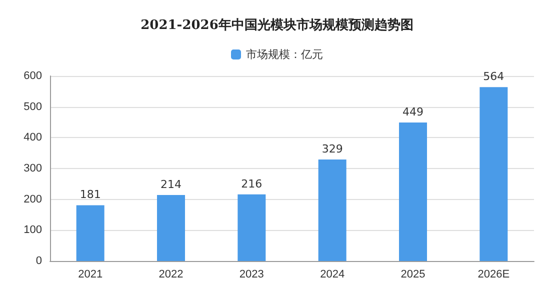 This screenshot has height=297, width=554. Describe the element at coordinates (494, 274) in the screenshot. I see `x-tick-label: 2026E` at that location.